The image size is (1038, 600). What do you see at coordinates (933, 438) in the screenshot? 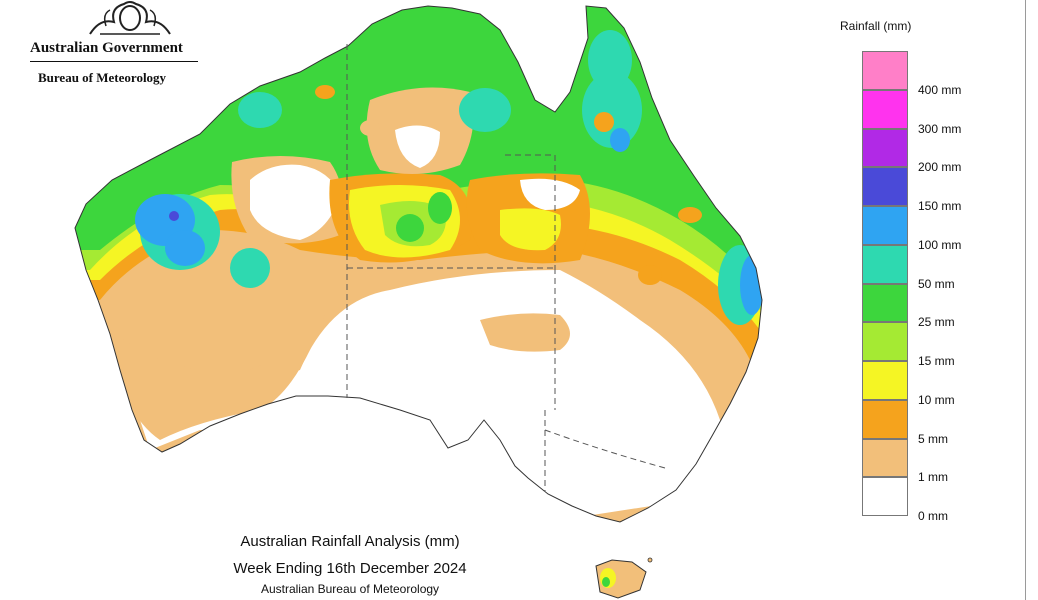
I see `legend-label: 5 mm` at bounding box center [933, 438].